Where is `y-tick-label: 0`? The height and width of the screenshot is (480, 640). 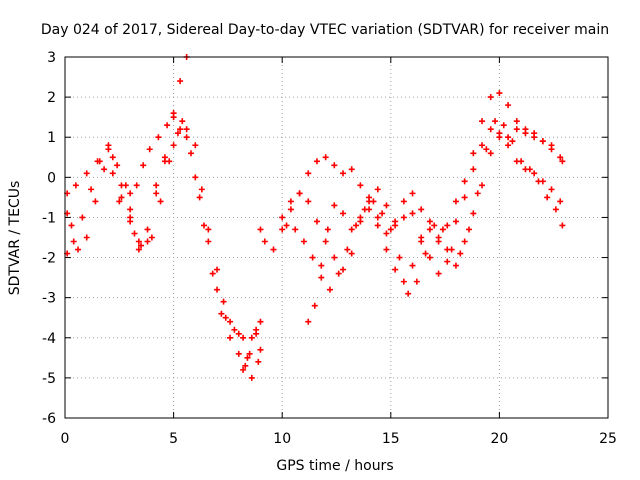 y-tick-label: 0 is located at coordinates (51, 178).